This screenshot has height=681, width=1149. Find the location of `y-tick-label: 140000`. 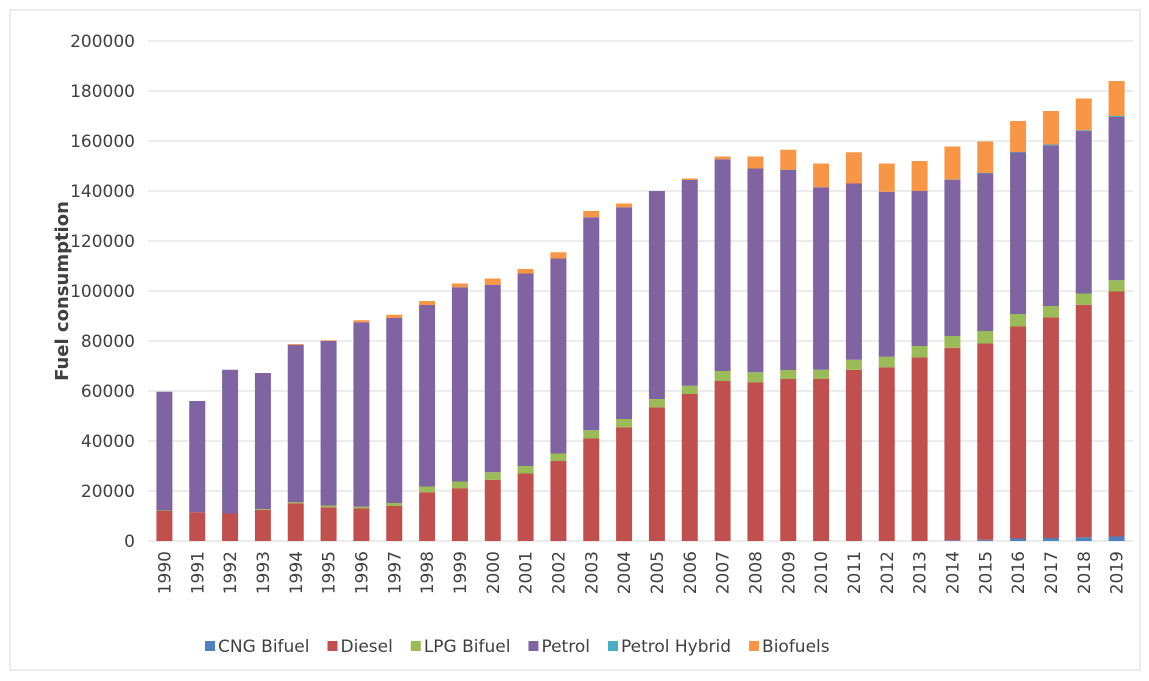

y-tick-label: 140000 is located at coordinates (102, 192).